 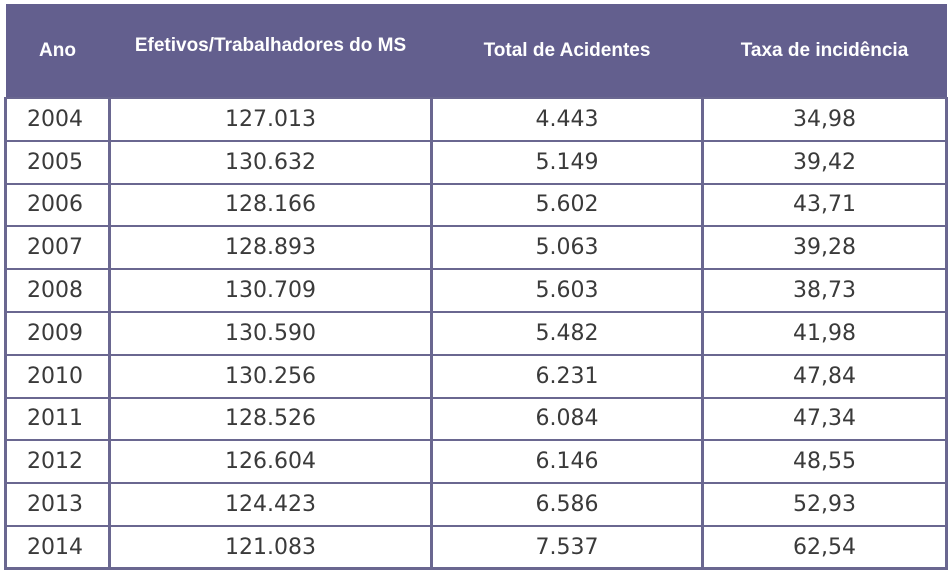 I want to click on cell-total-acidentes: 5.149, so click(x=567, y=162).